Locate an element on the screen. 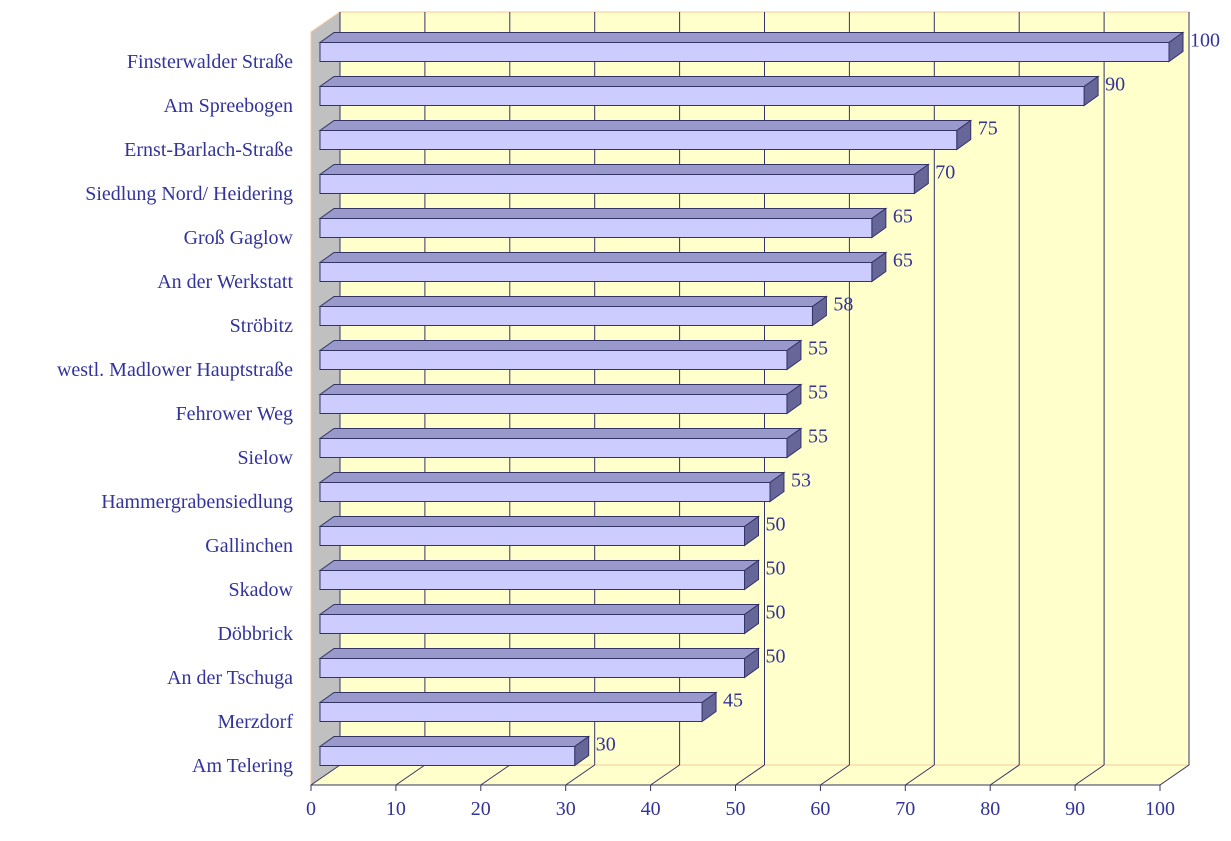 The height and width of the screenshot is (841, 1231). value-label: 45 is located at coordinates (733, 701).